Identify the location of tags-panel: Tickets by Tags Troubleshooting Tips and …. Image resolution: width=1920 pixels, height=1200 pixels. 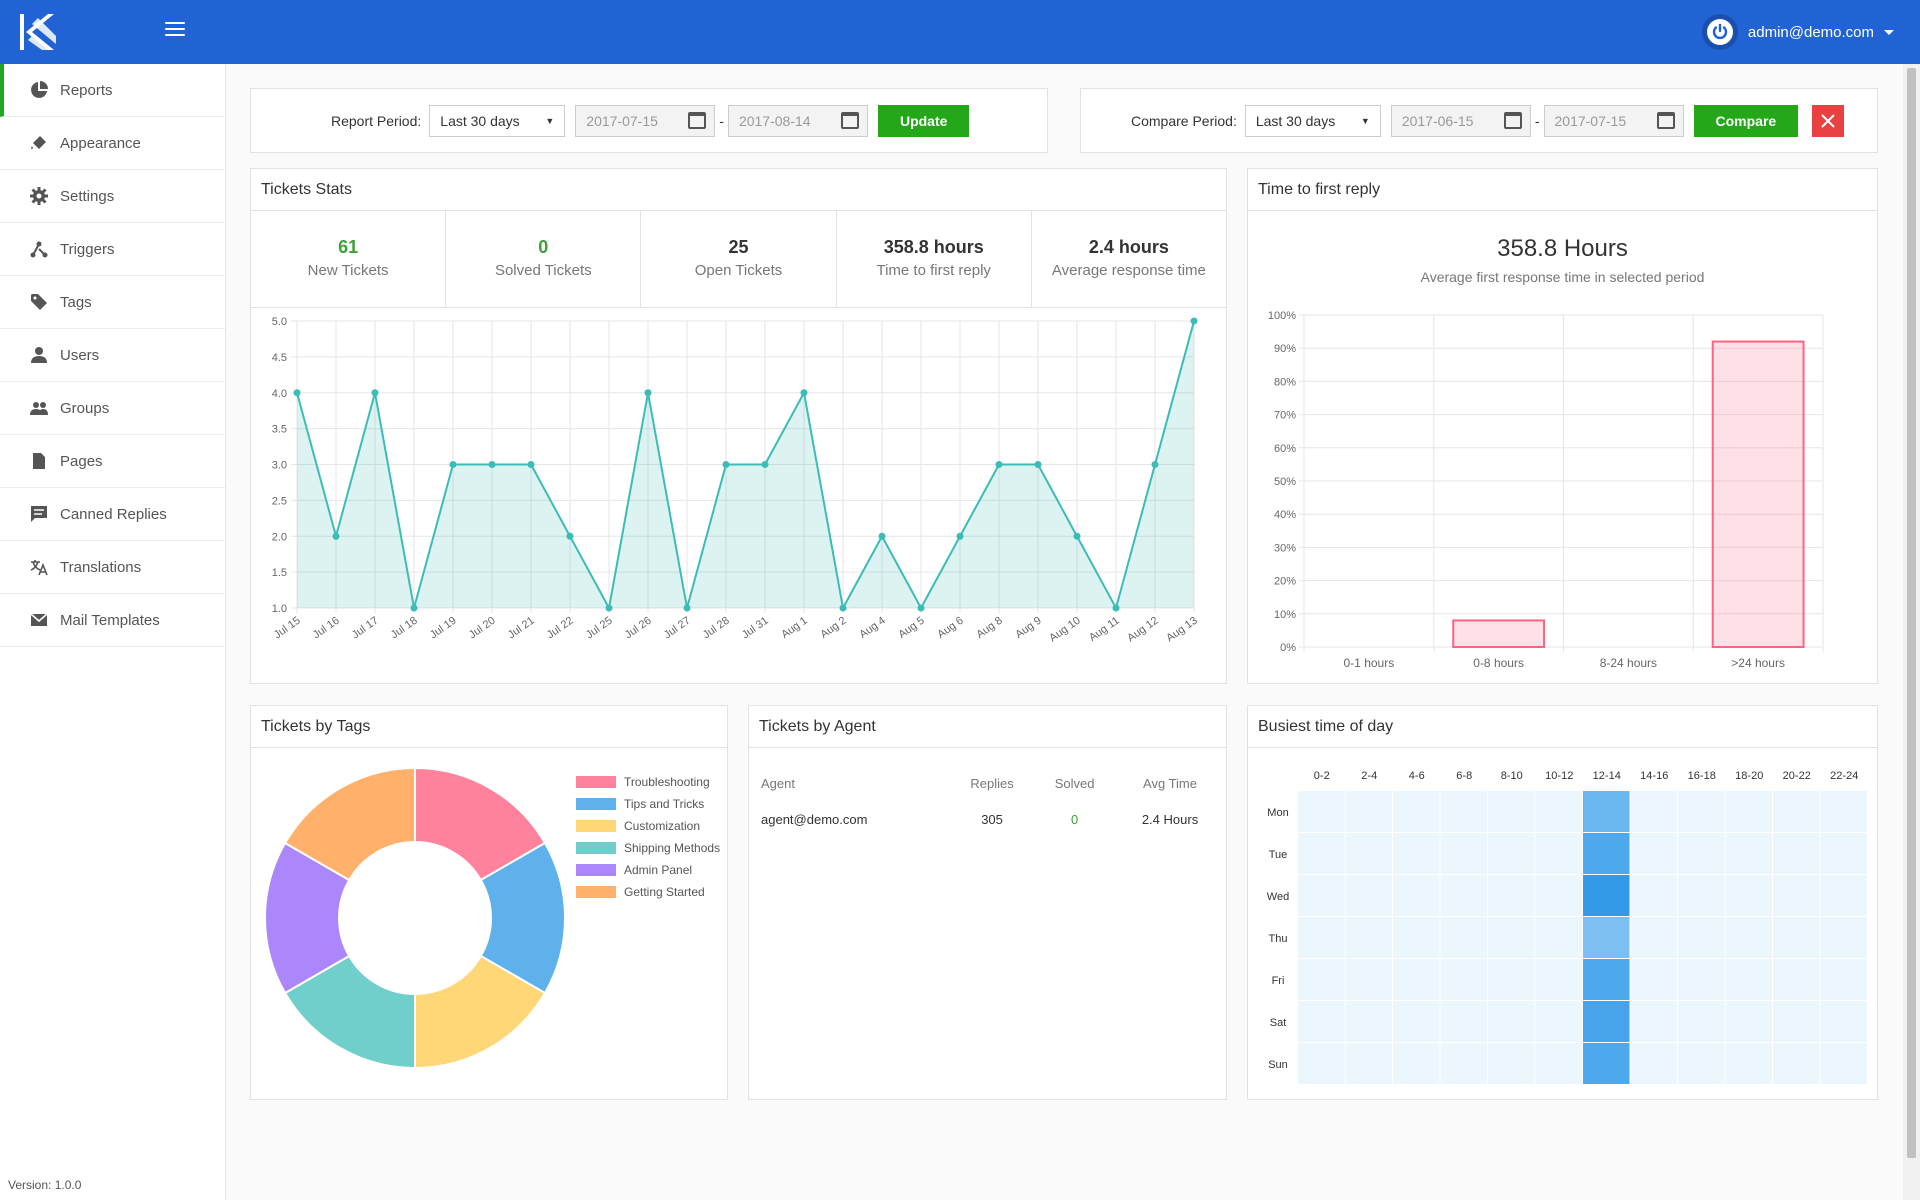
(489, 902).